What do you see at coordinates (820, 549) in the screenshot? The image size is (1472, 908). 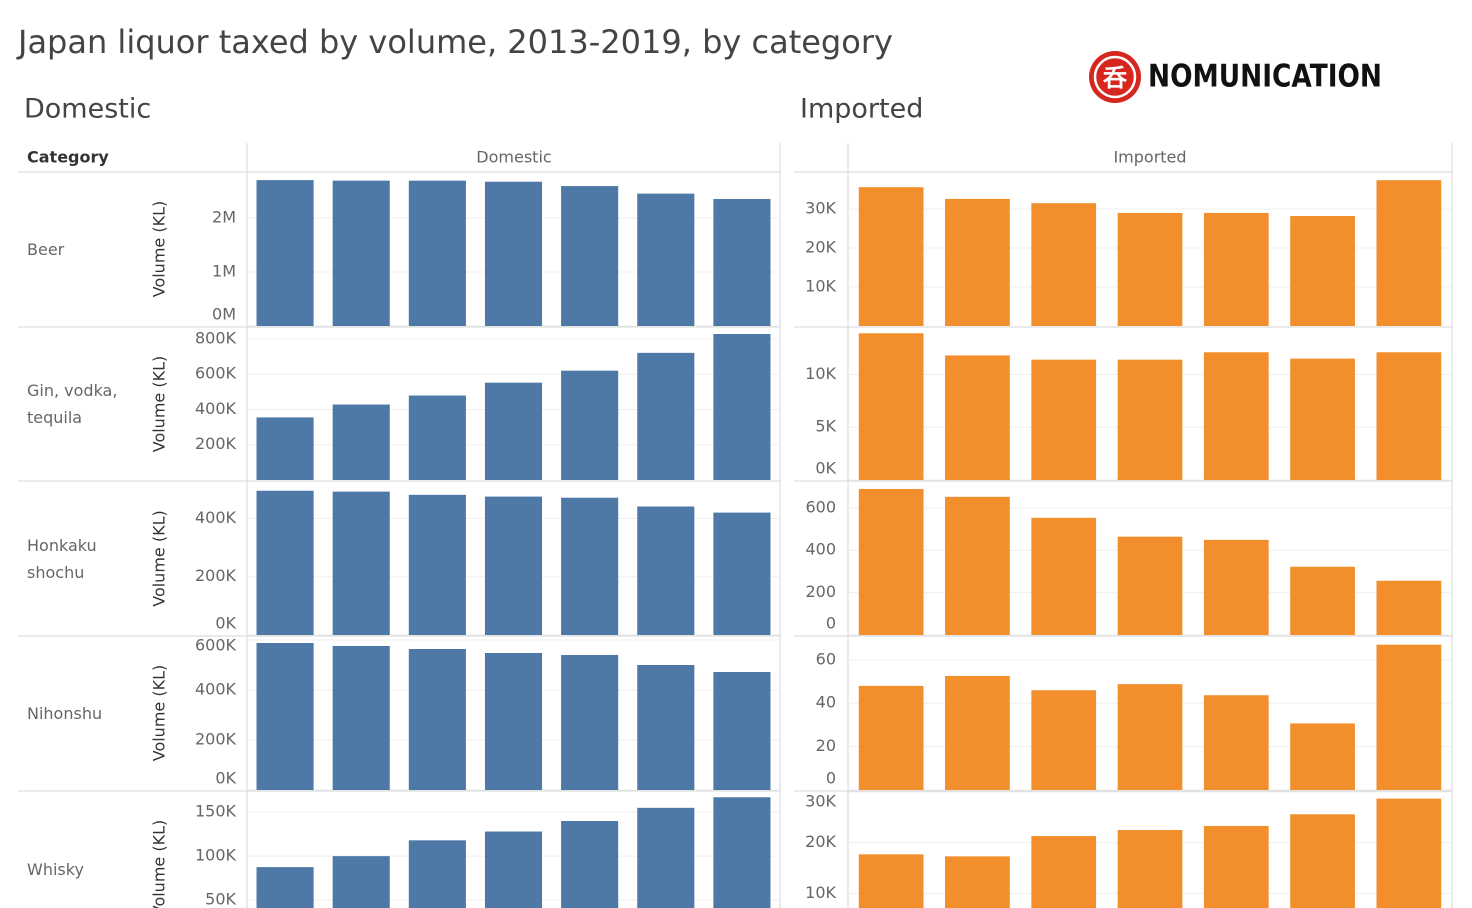 I see `y-tick-label: 400` at bounding box center [820, 549].